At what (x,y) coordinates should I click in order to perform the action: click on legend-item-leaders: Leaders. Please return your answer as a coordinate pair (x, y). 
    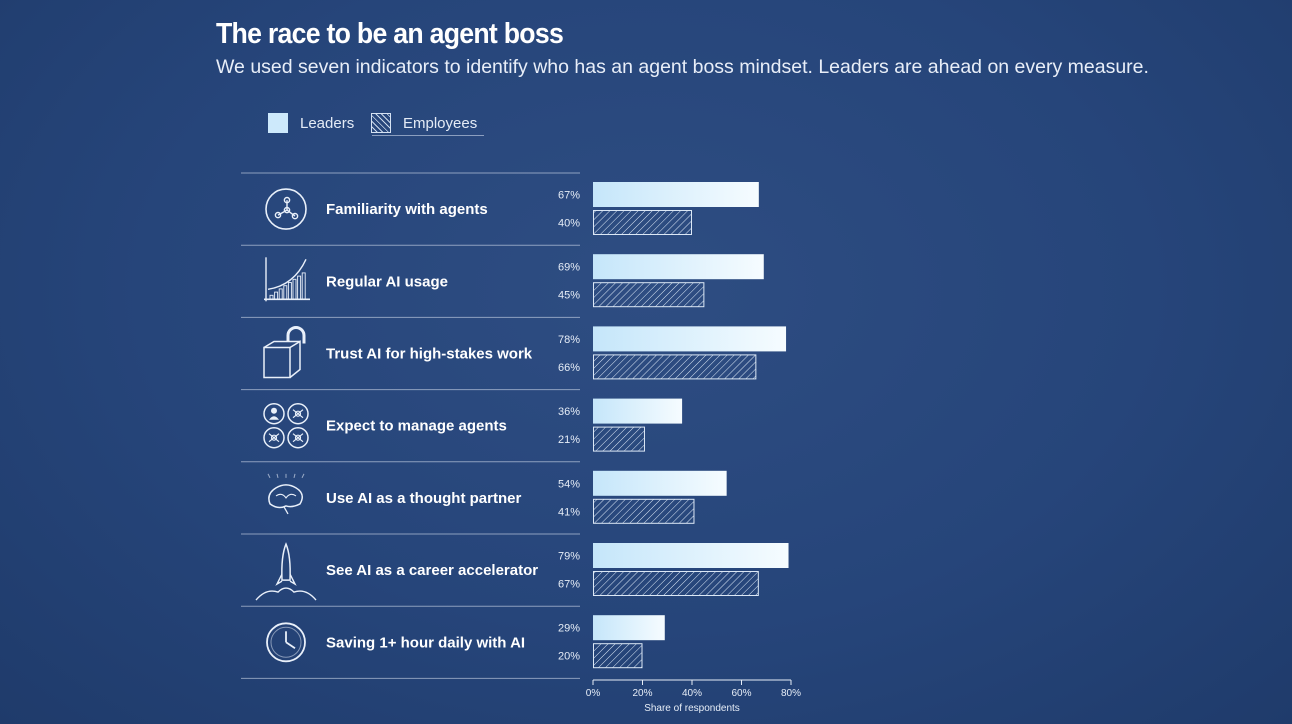
    Looking at the image, I should click on (311, 123).